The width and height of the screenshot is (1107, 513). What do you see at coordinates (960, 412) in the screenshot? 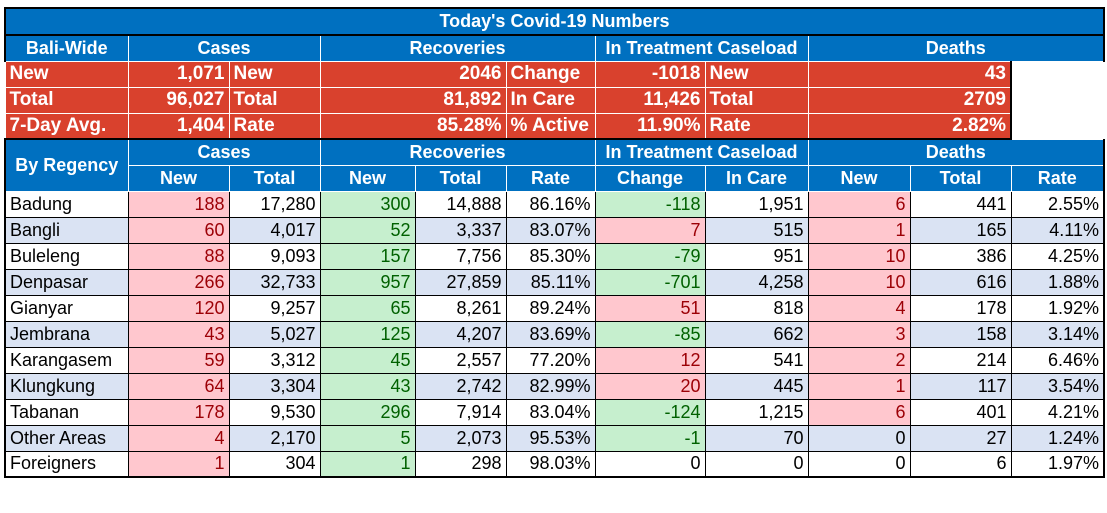
I see `deaths-total: 401` at bounding box center [960, 412].